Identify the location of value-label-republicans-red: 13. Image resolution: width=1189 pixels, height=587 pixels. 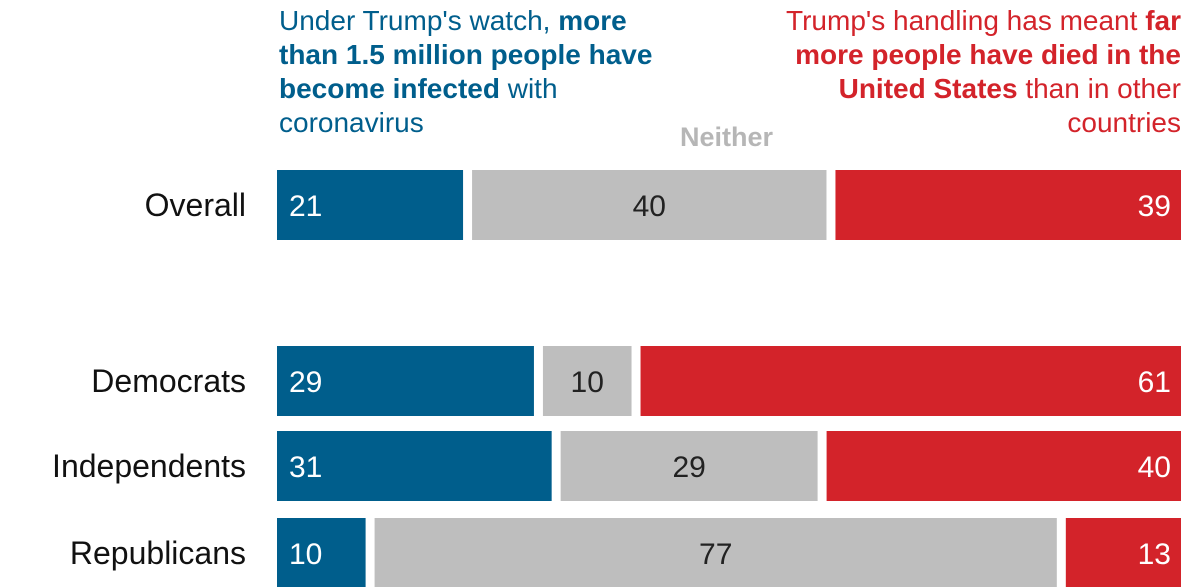
(1154, 554).